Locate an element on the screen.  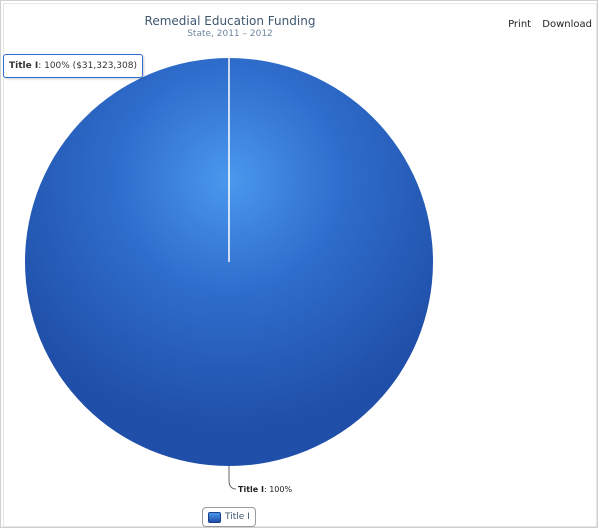
tooltip-value: : 100% ($31,323,308) is located at coordinates (87, 66).